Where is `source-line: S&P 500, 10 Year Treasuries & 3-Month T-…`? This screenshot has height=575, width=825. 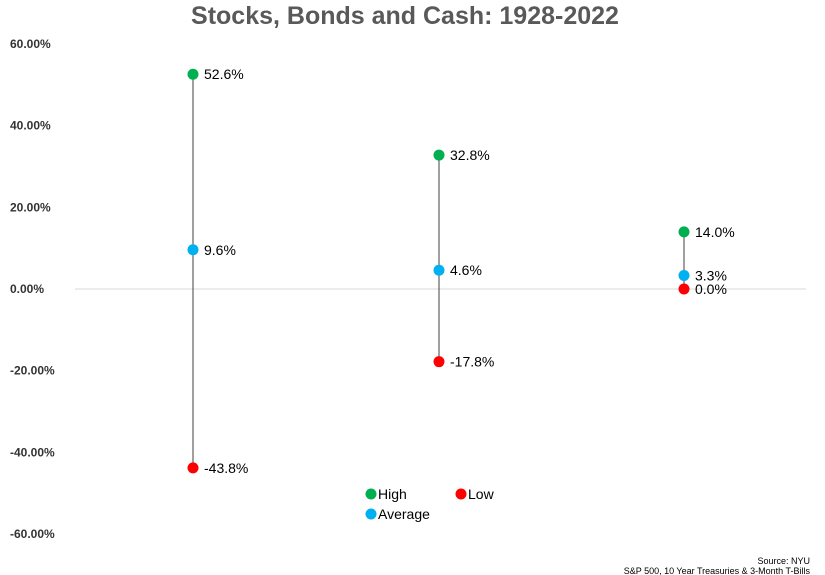 source-line: S&P 500, 10 Year Treasuries & 3-Month T-… is located at coordinates (717, 570).